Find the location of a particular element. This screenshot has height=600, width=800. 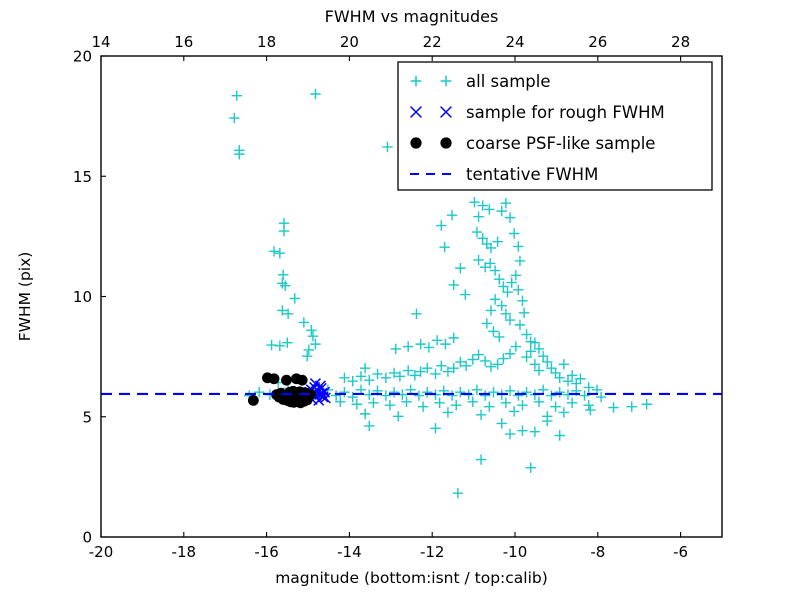

xtick-top-0: 14 is located at coordinates (100, 42).